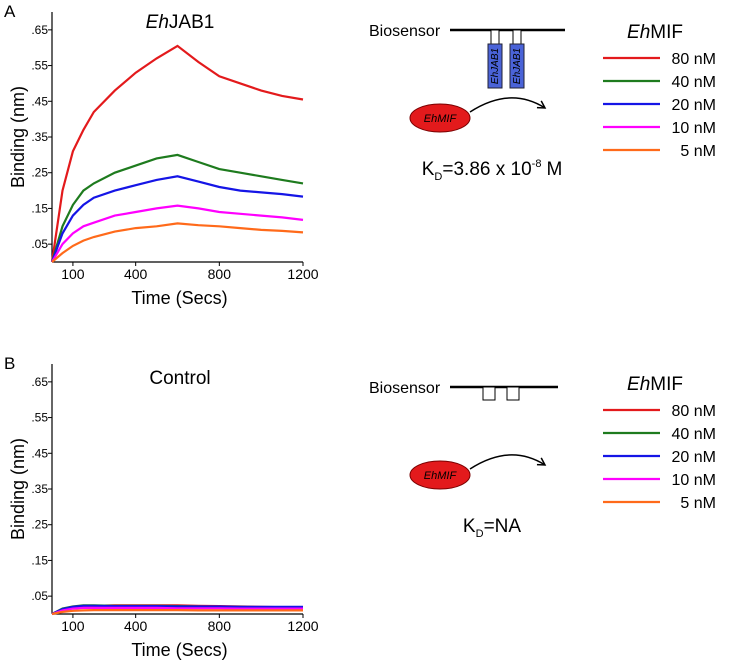 The image size is (750, 665). I want to click on kd-value: =NA, so click(503, 526).